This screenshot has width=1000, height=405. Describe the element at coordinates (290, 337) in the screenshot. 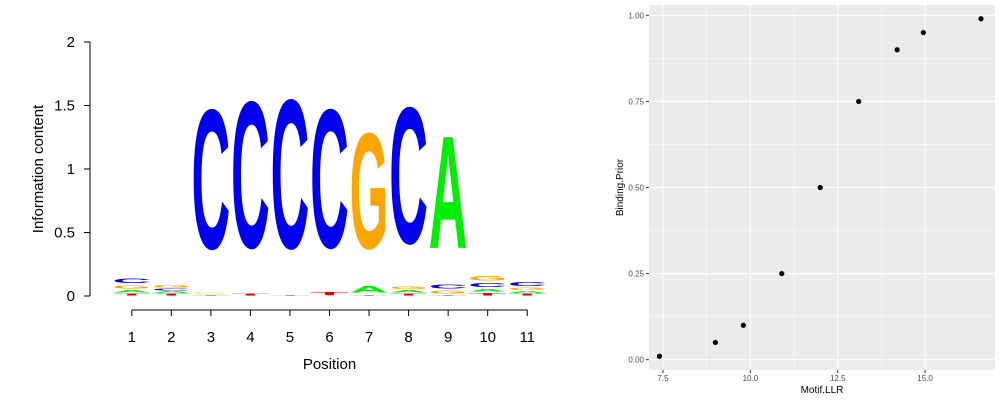

I see `x-tick-label: 5` at that location.